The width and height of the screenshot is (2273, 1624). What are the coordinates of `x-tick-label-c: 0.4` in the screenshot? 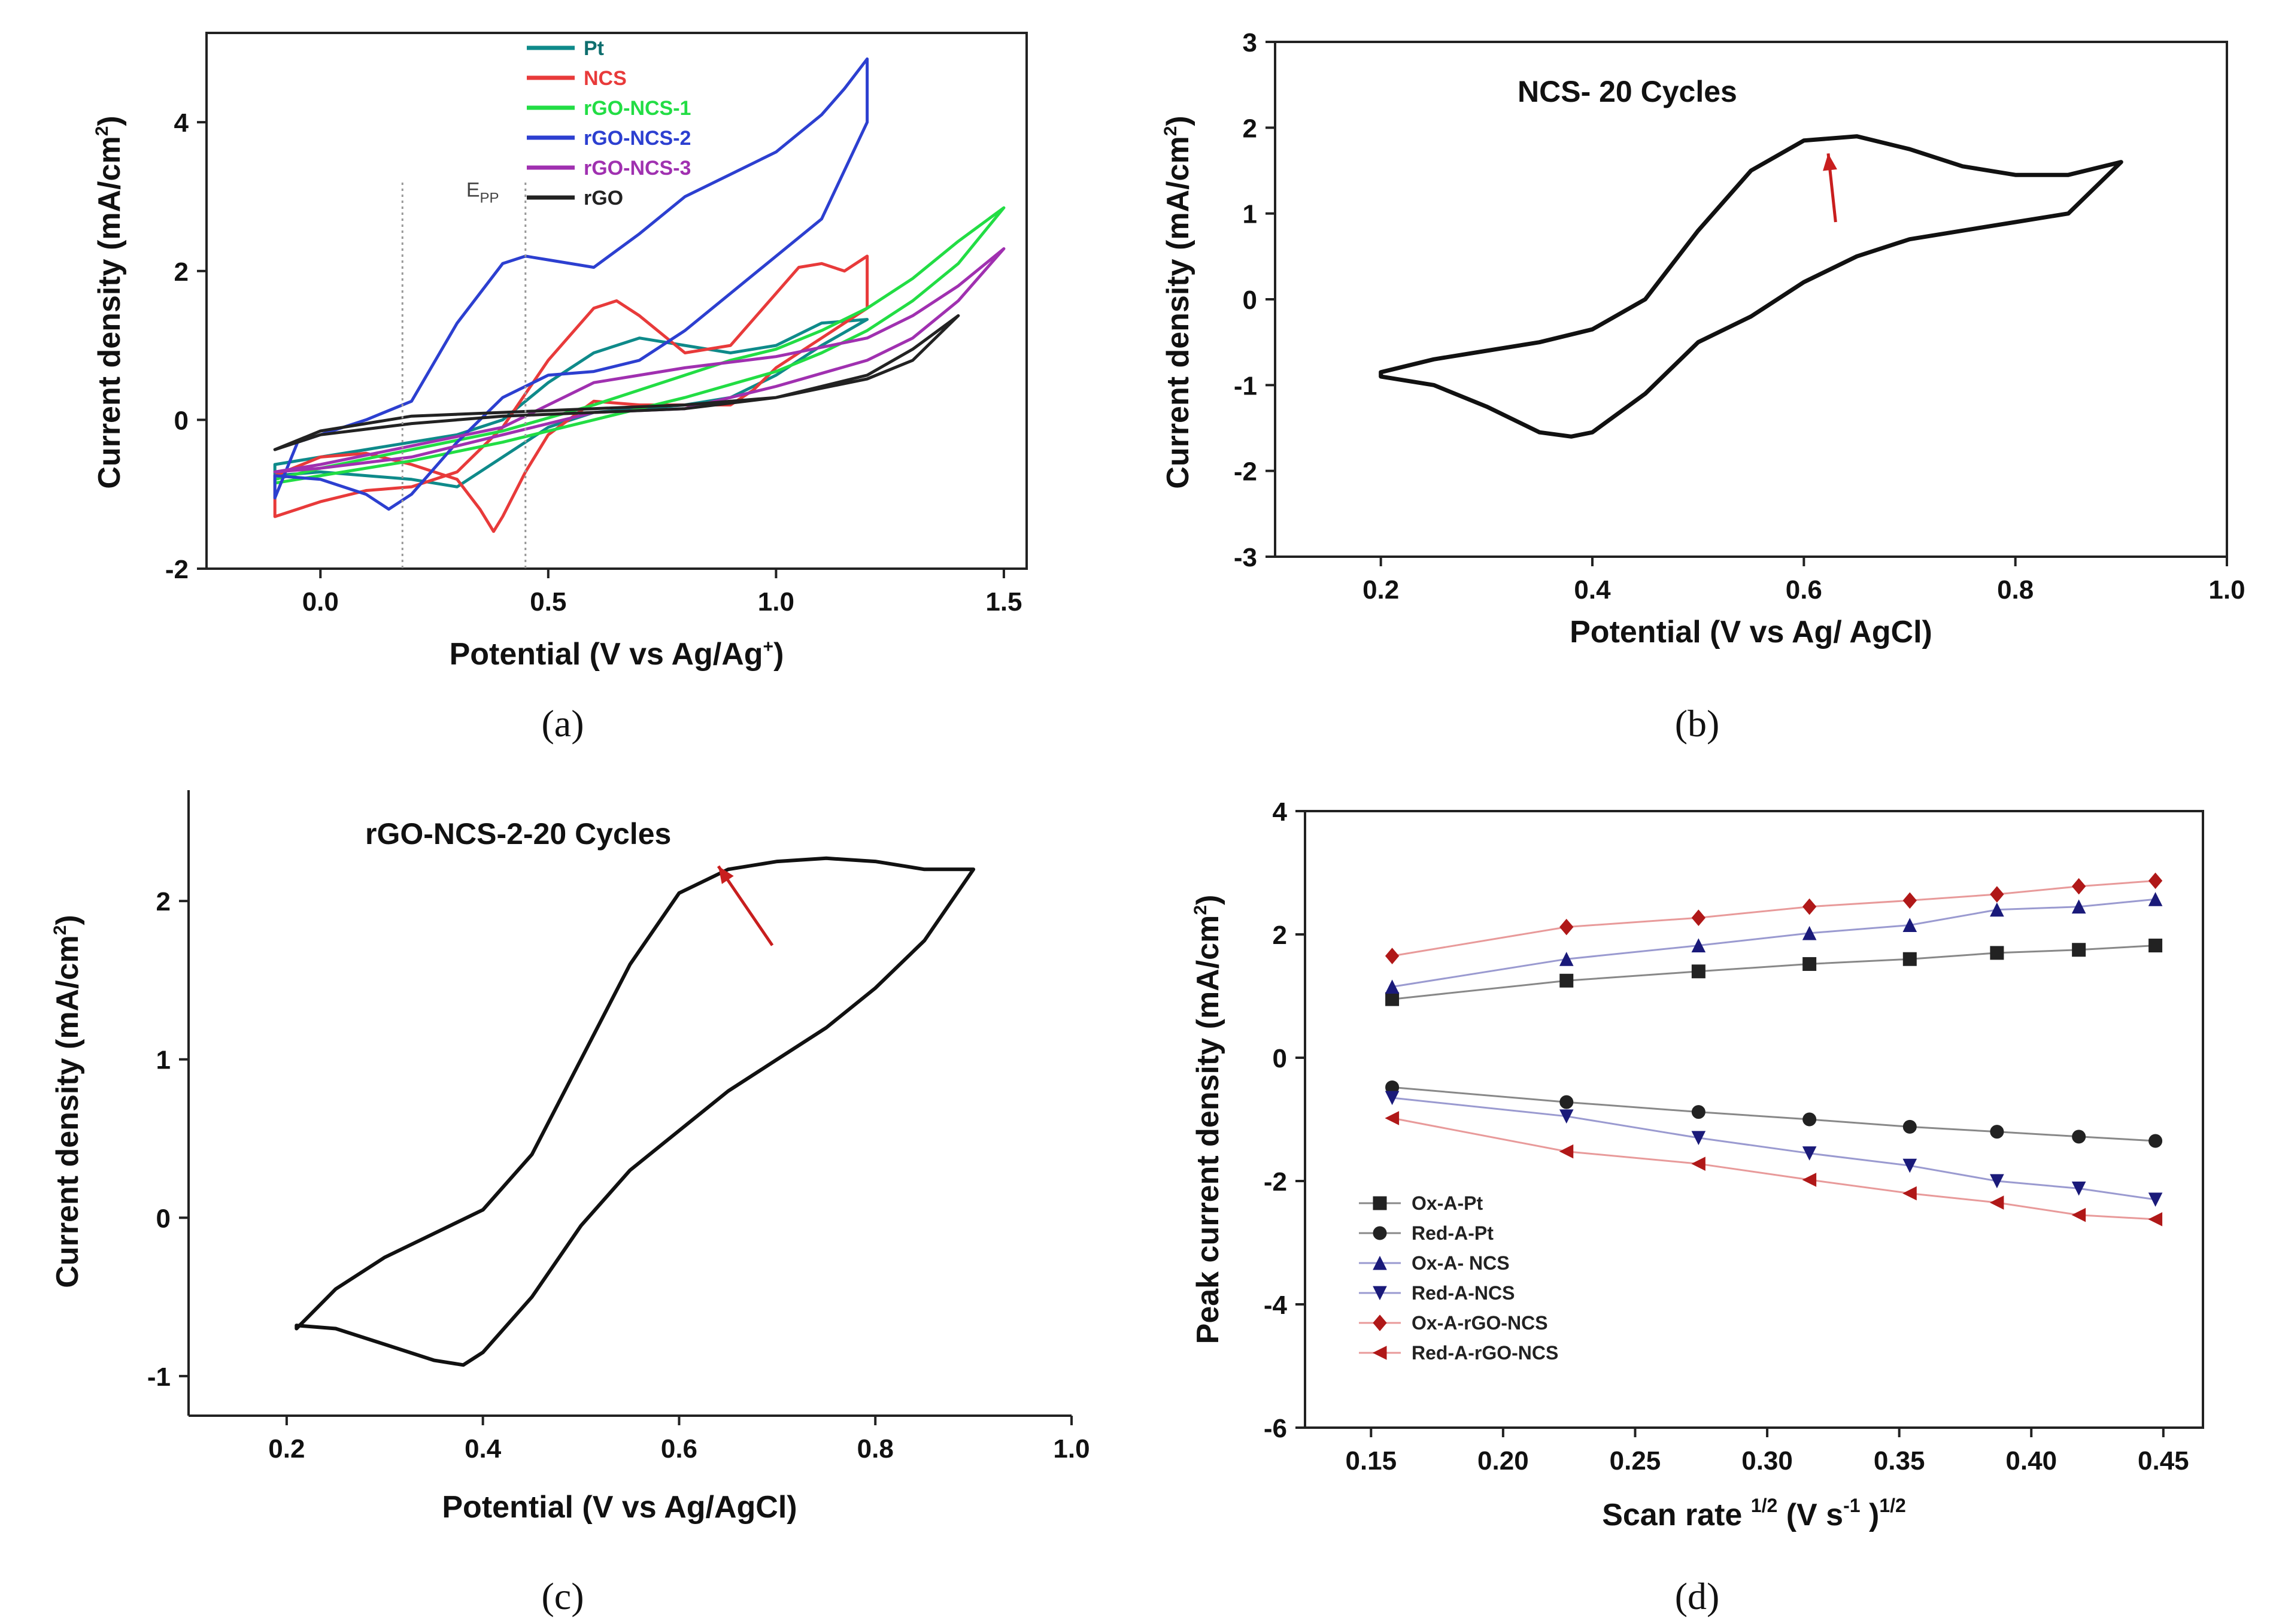 It's located at (483, 1449).